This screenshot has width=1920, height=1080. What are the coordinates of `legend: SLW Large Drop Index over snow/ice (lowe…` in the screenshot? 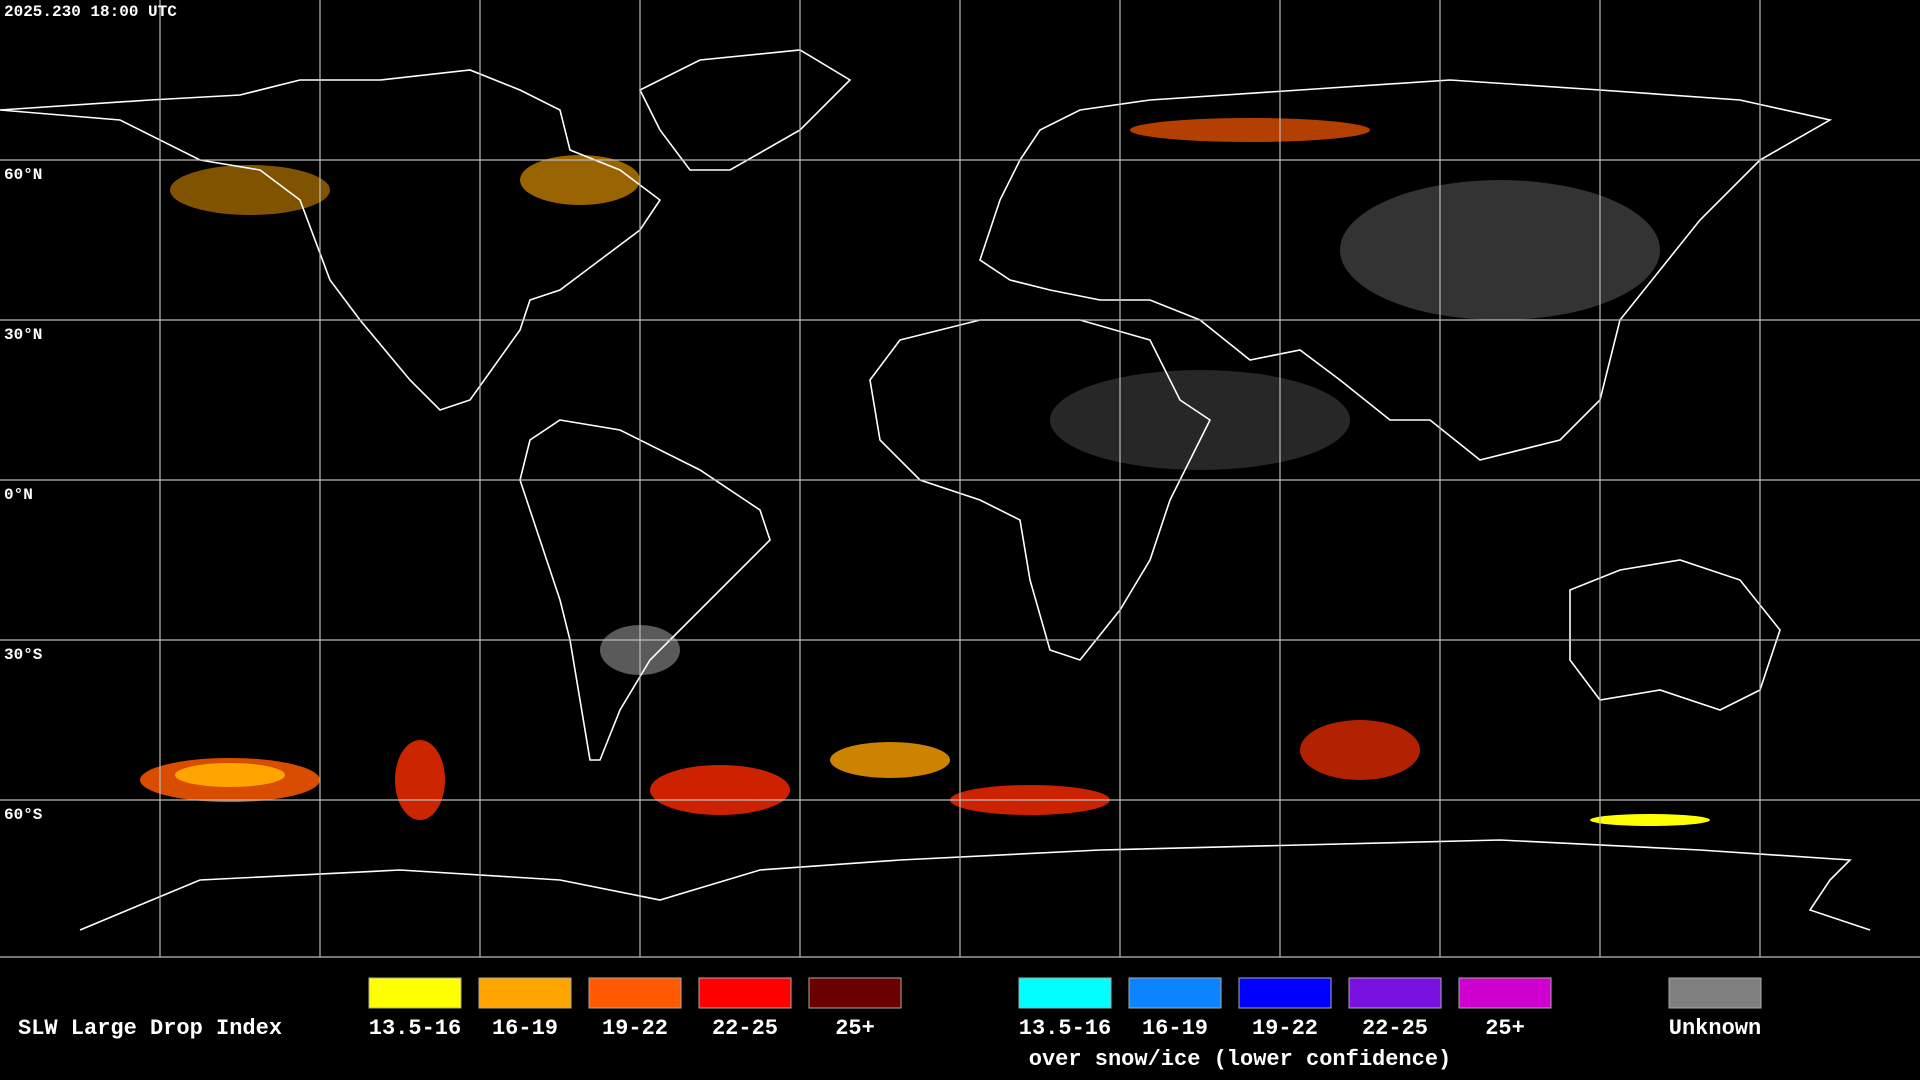 It's located at (890, 1024).